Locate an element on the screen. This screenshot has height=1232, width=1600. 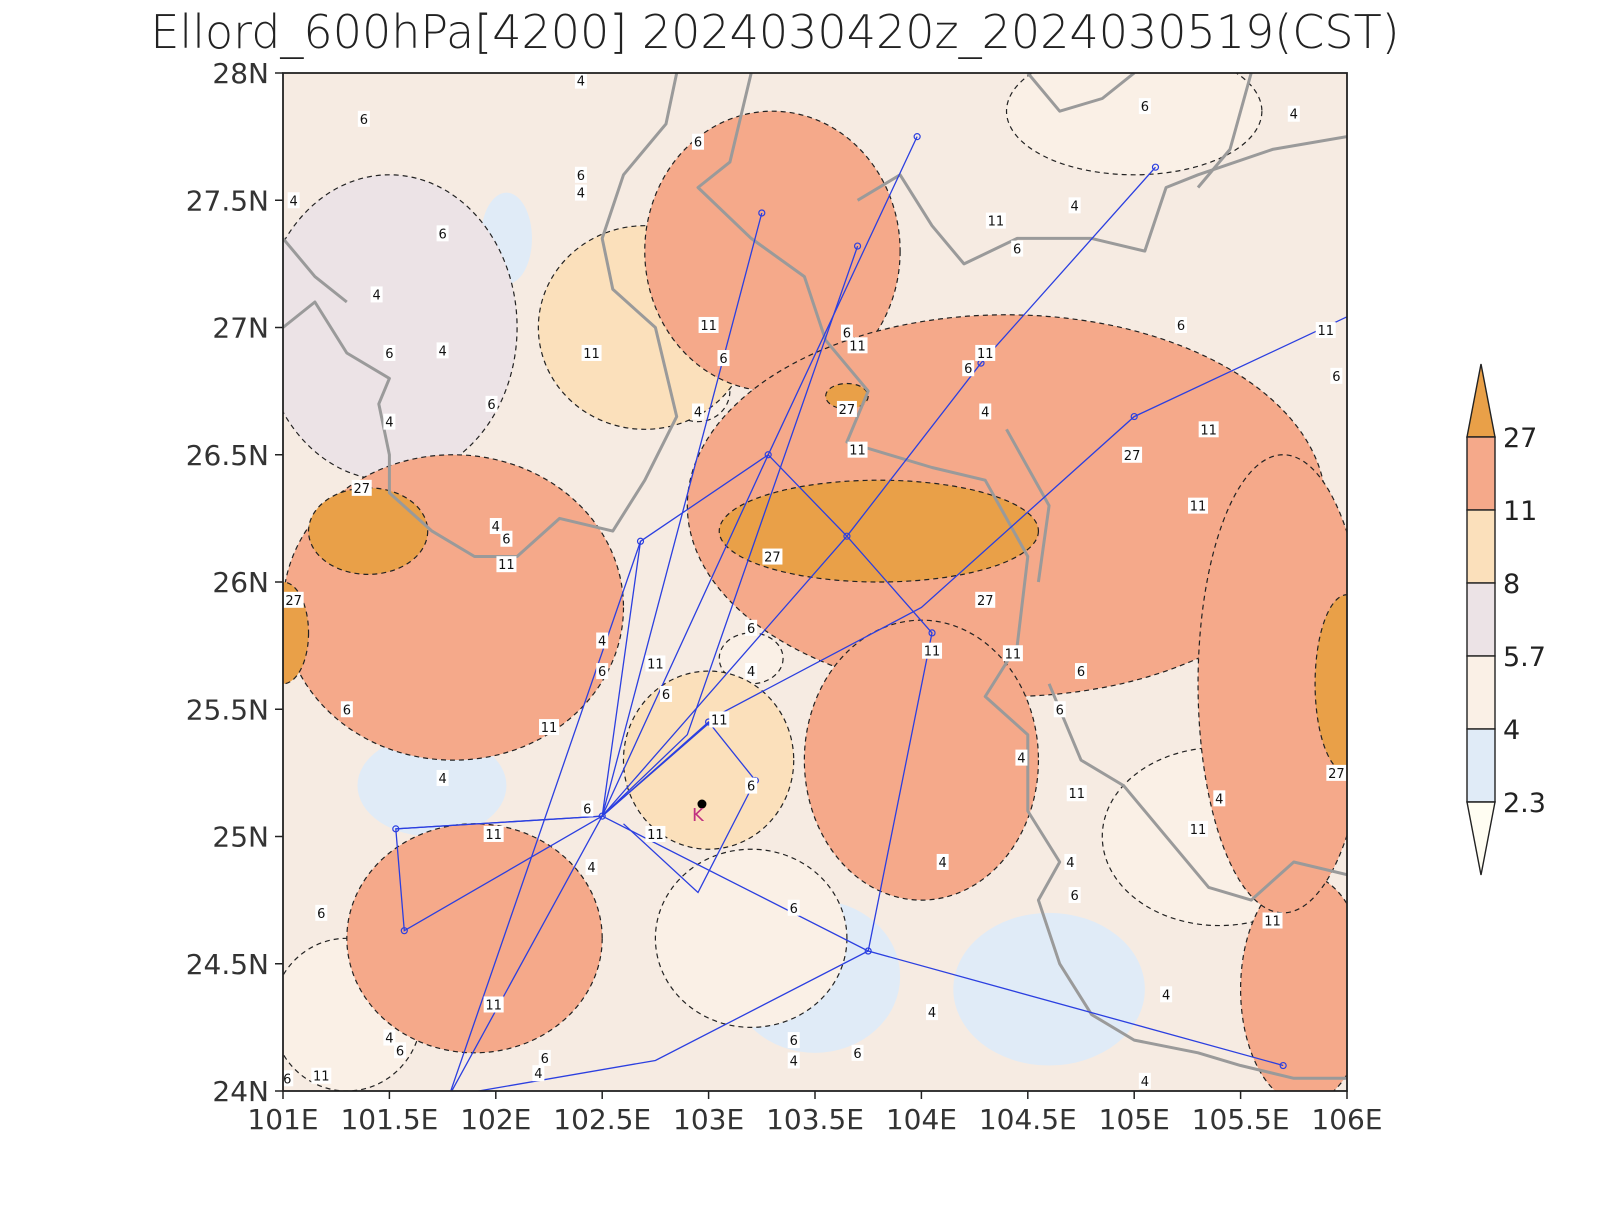
station-label: K is located at coordinates (698, 815).